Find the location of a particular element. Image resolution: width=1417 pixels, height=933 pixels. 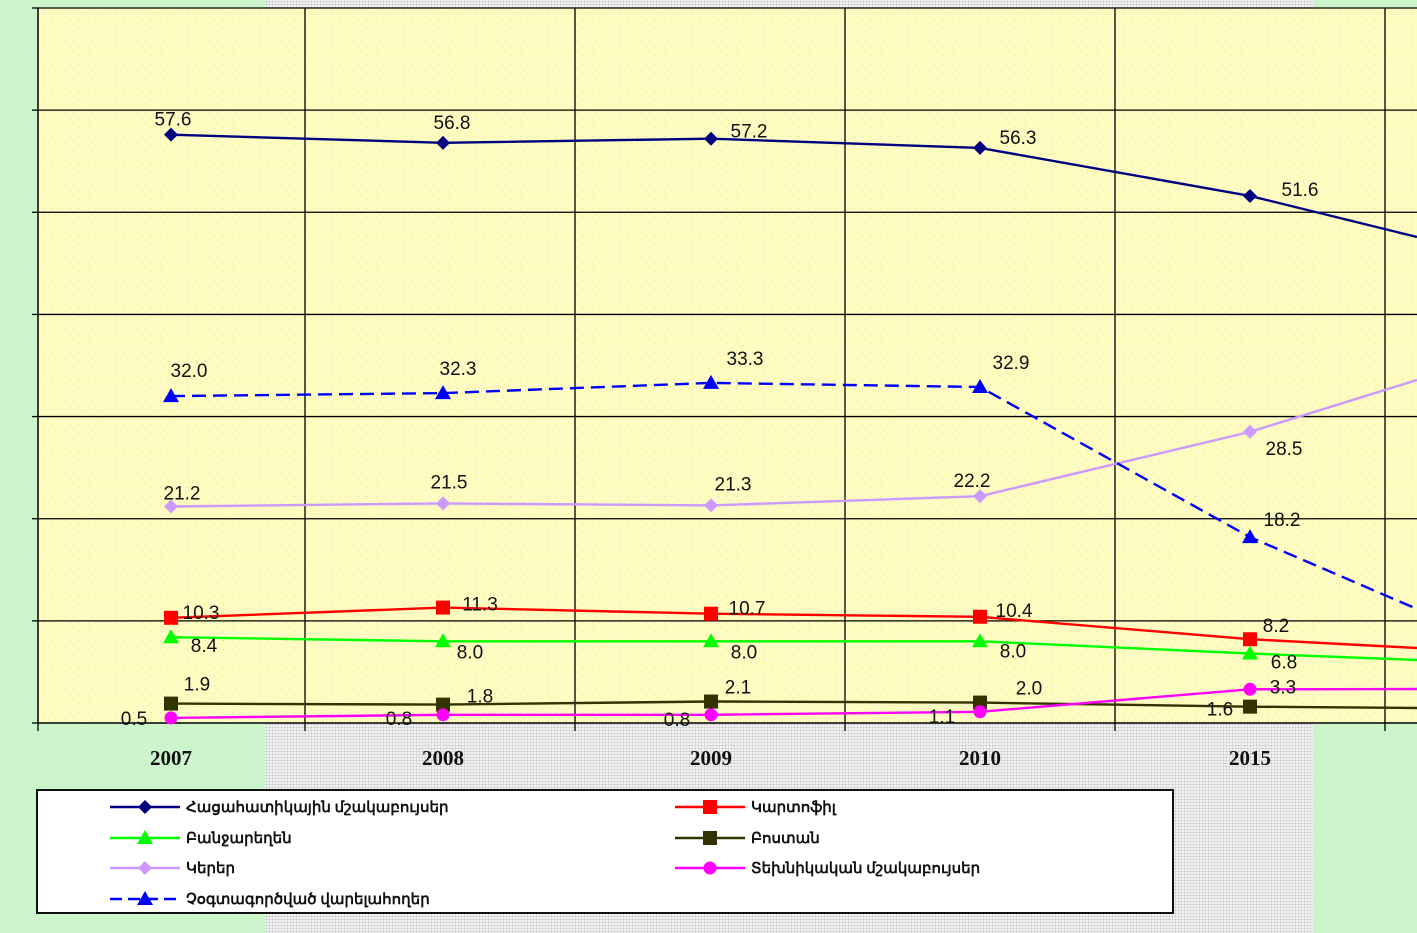

data-label-4-3: 2.1 is located at coordinates (738, 688).